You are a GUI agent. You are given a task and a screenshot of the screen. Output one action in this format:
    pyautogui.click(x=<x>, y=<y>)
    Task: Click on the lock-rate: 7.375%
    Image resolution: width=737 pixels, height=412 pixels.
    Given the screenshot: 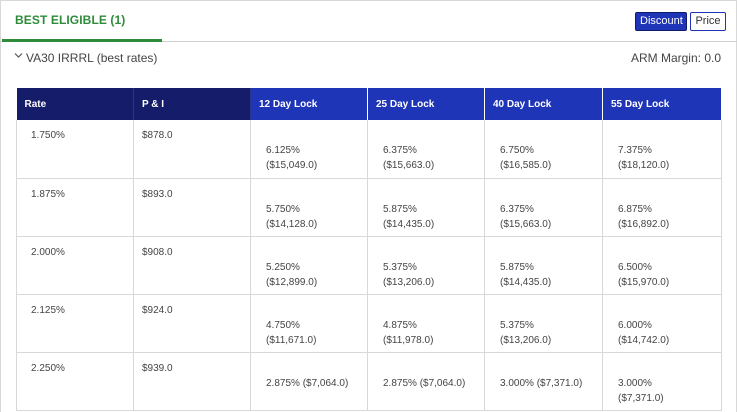 What is the action you would take?
    pyautogui.click(x=635, y=150)
    